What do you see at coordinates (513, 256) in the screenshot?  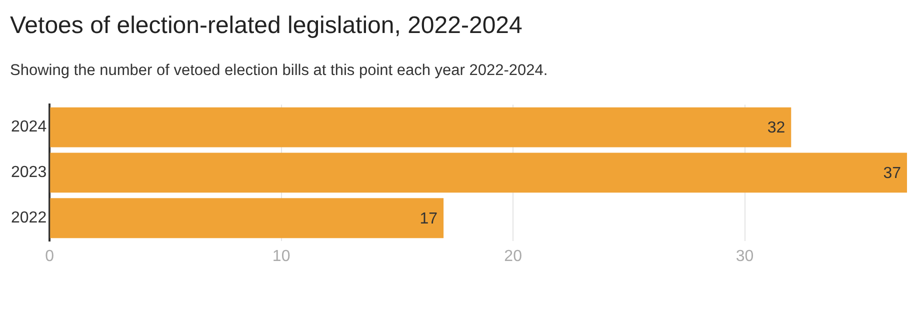 I see `x-tick-label: 20` at bounding box center [513, 256].